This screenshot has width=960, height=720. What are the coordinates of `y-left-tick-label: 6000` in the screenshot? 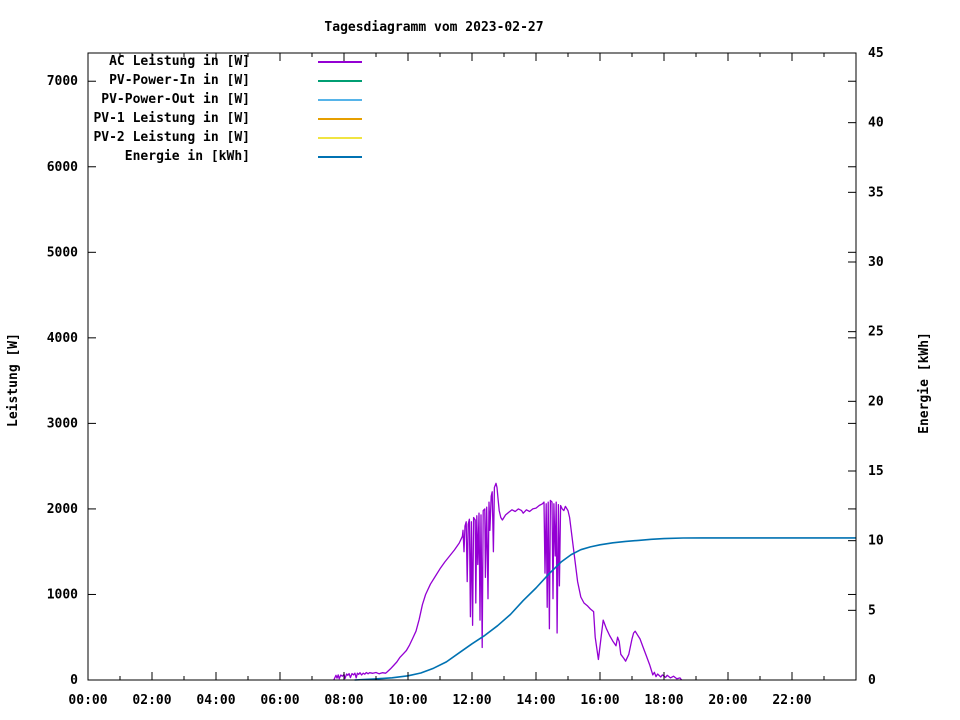 It's located at (62, 167).